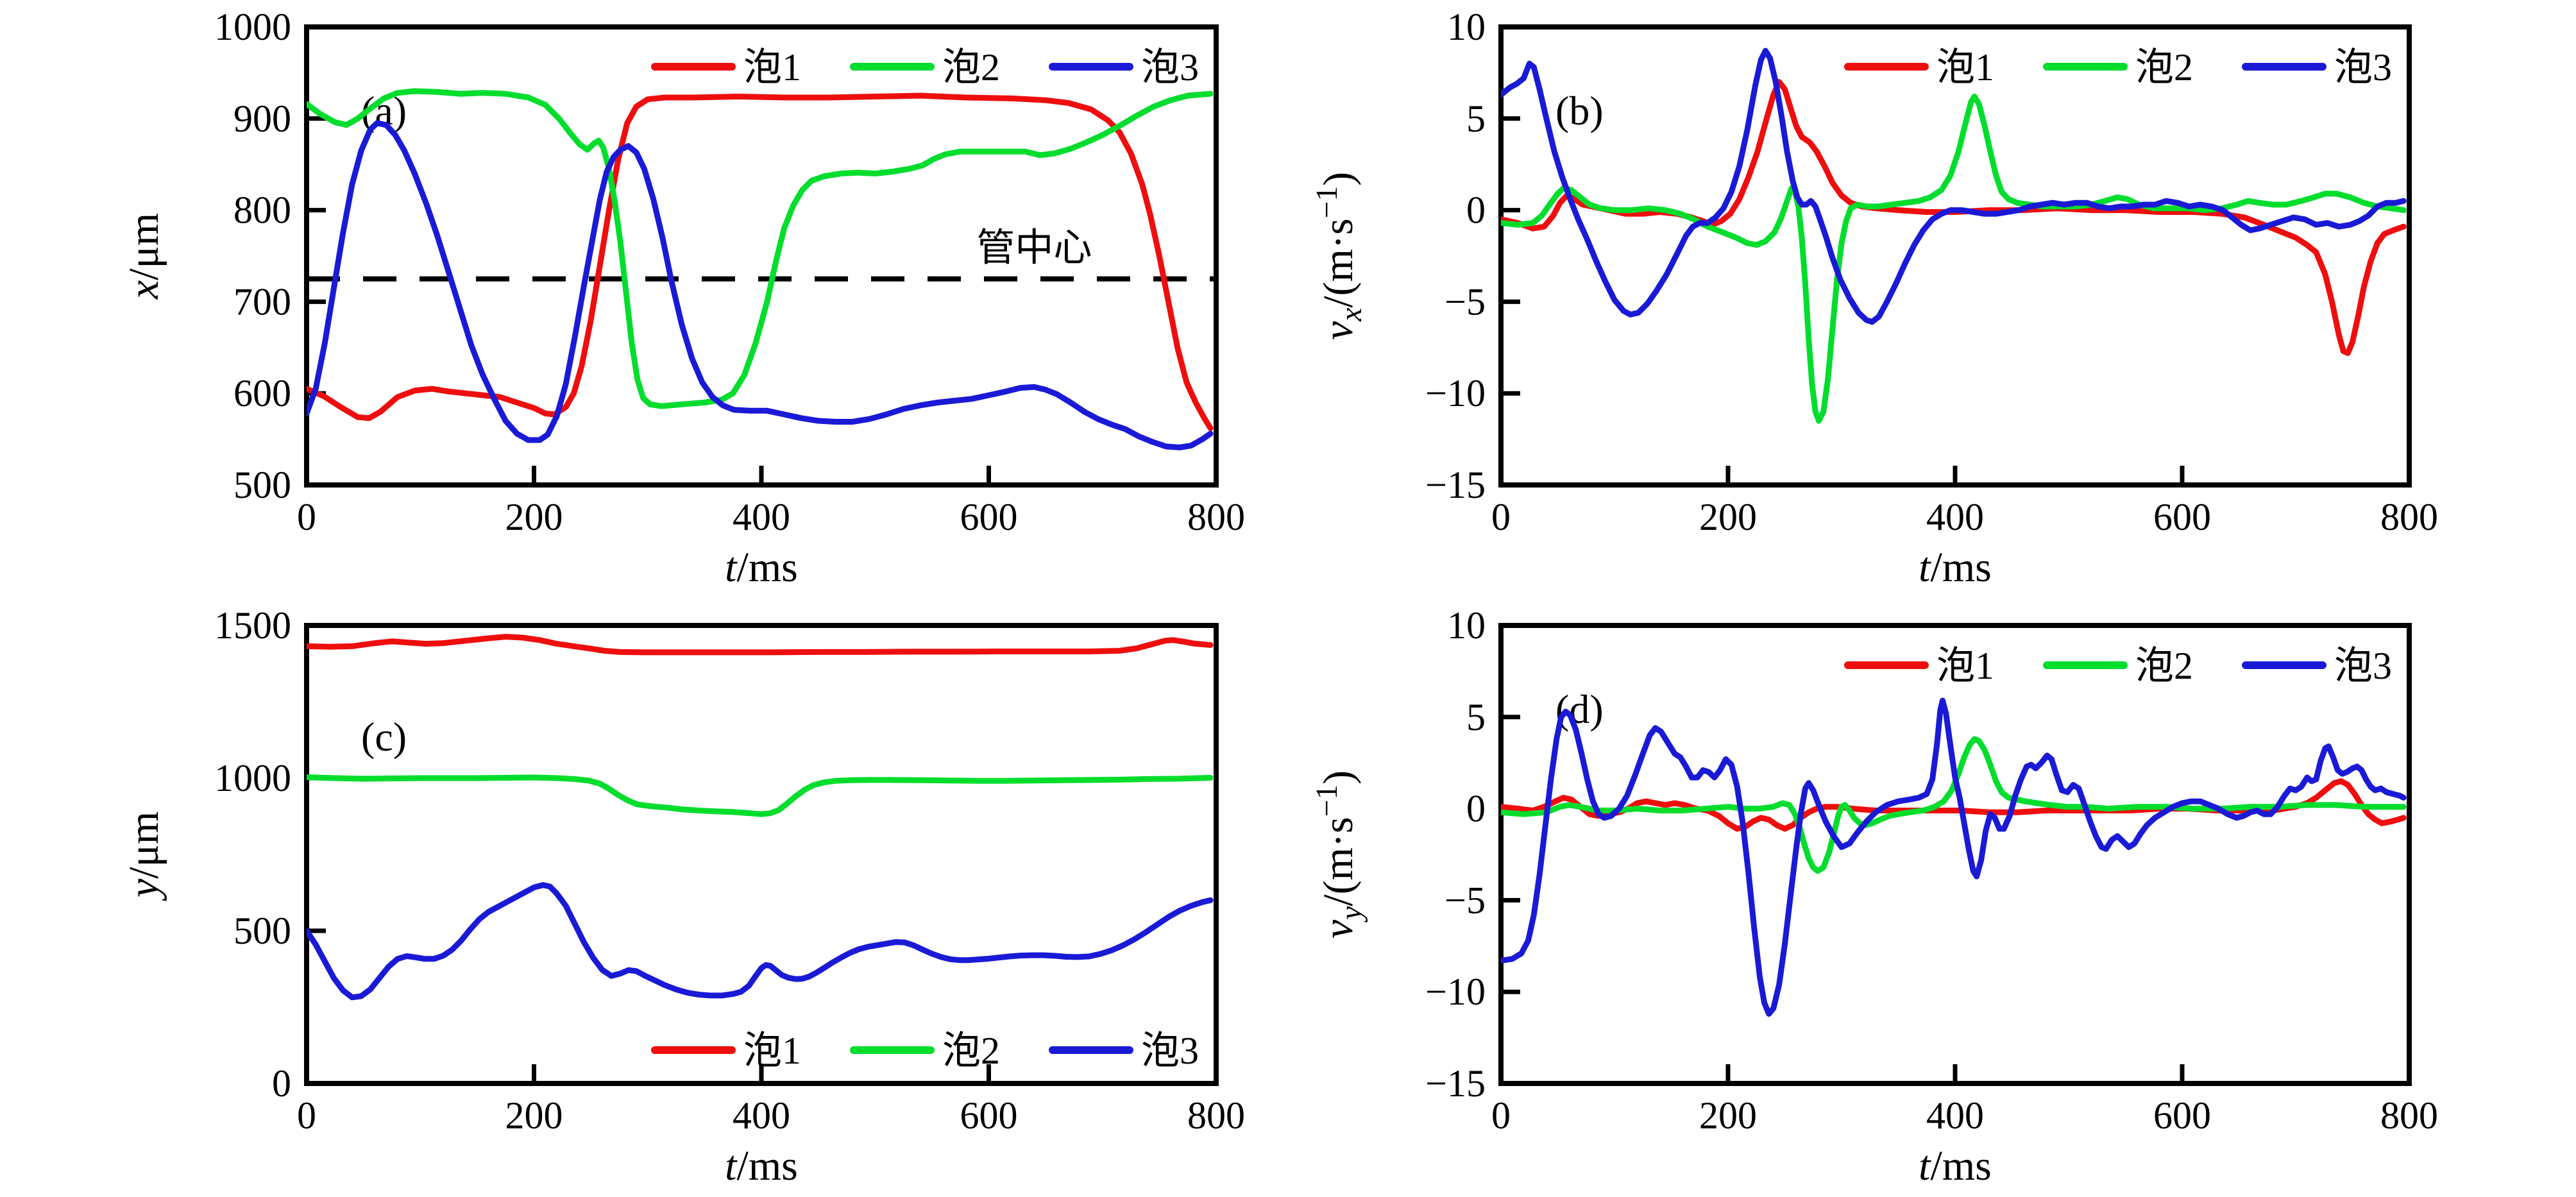 The image size is (2576, 1197). I want to click on y-tick-label: 800, so click(262, 211).